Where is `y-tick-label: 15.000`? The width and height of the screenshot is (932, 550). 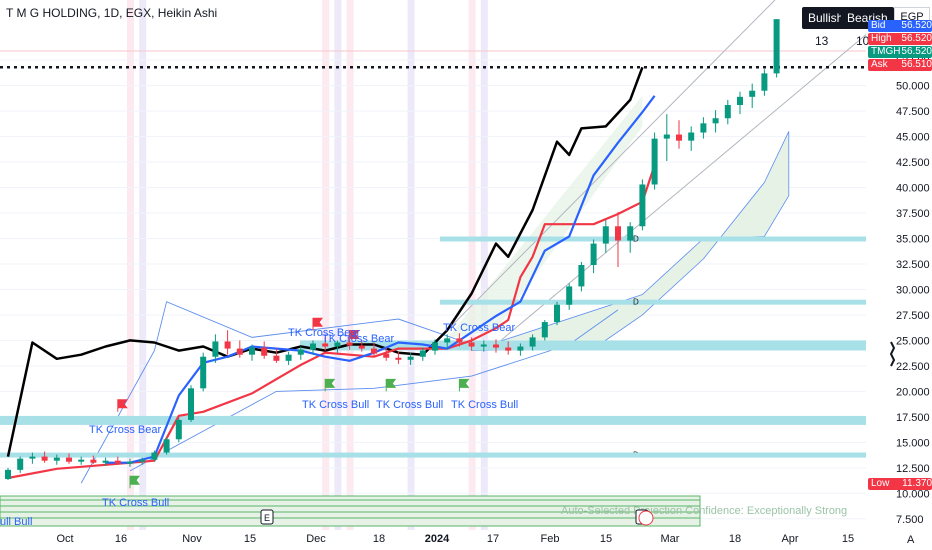 y-tick-label: 15.000 is located at coordinates (913, 443).